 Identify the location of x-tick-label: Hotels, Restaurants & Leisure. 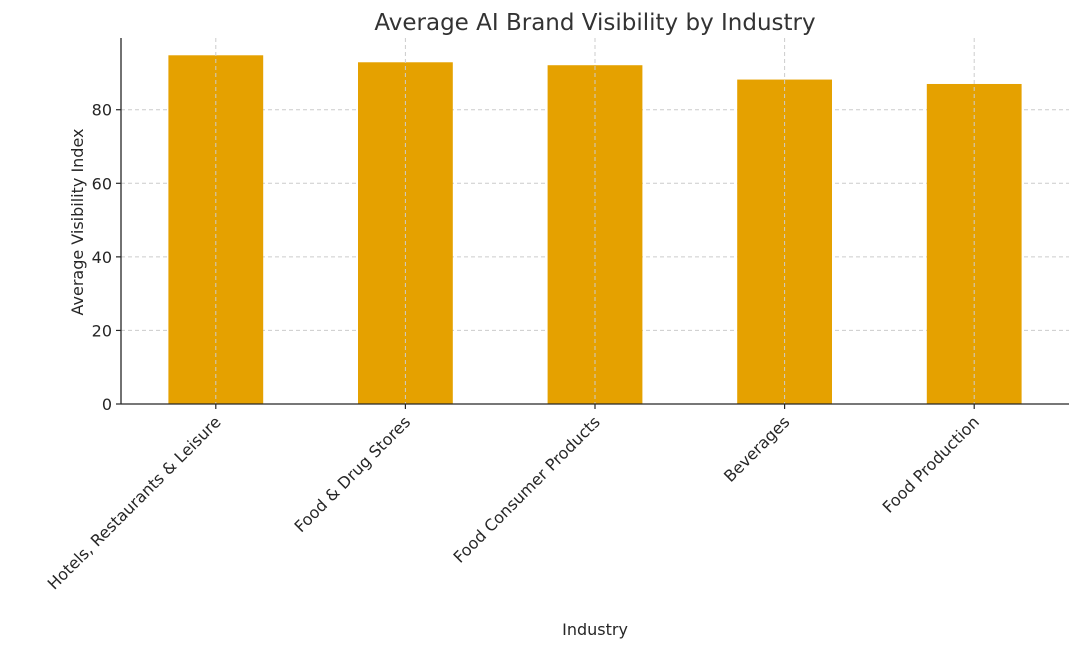
(134, 502).